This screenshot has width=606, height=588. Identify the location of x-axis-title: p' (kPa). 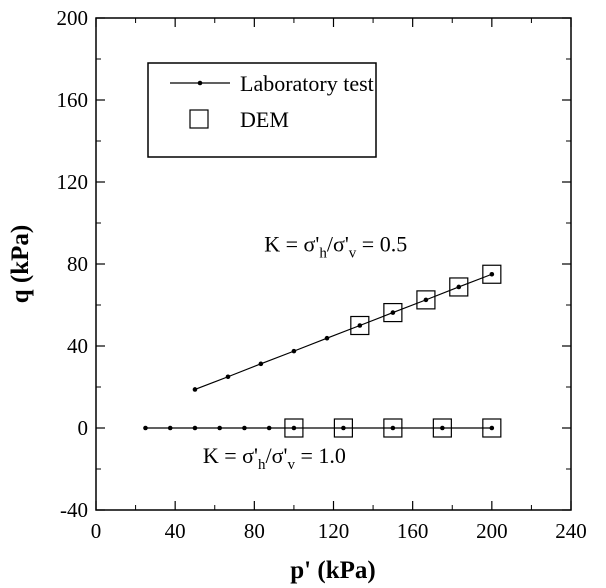
(332, 570).